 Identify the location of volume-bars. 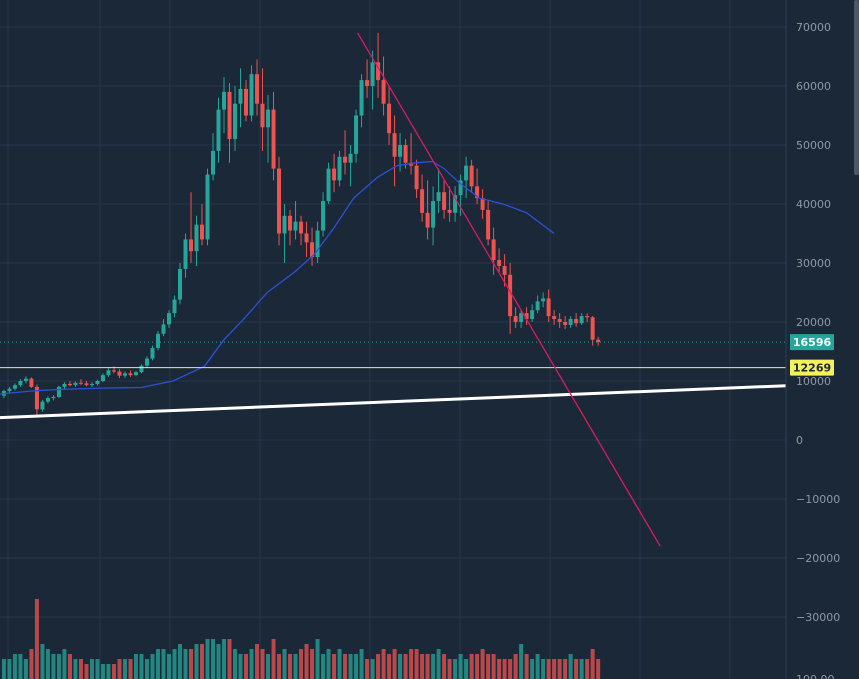
(301, 639).